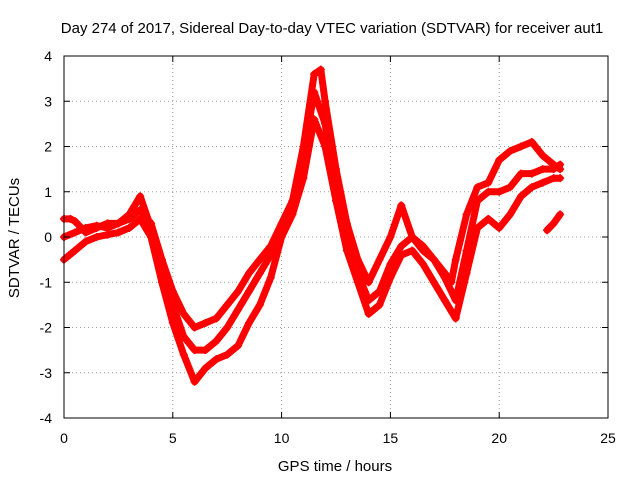 Image resolution: width=640 pixels, height=480 pixels. What do you see at coordinates (173, 438) in the screenshot?
I see `x-tick-label: 5` at bounding box center [173, 438].